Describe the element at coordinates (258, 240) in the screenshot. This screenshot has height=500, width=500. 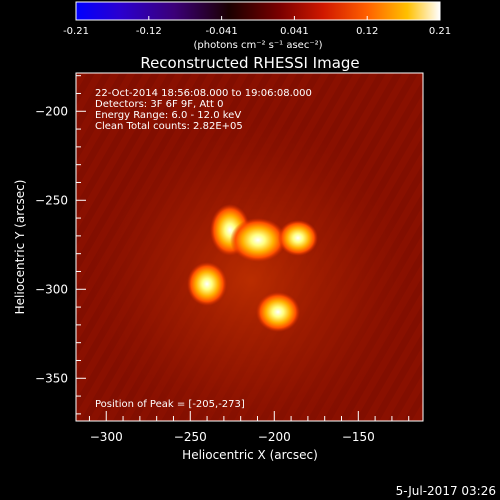
I see `flare-source-peak` at that location.